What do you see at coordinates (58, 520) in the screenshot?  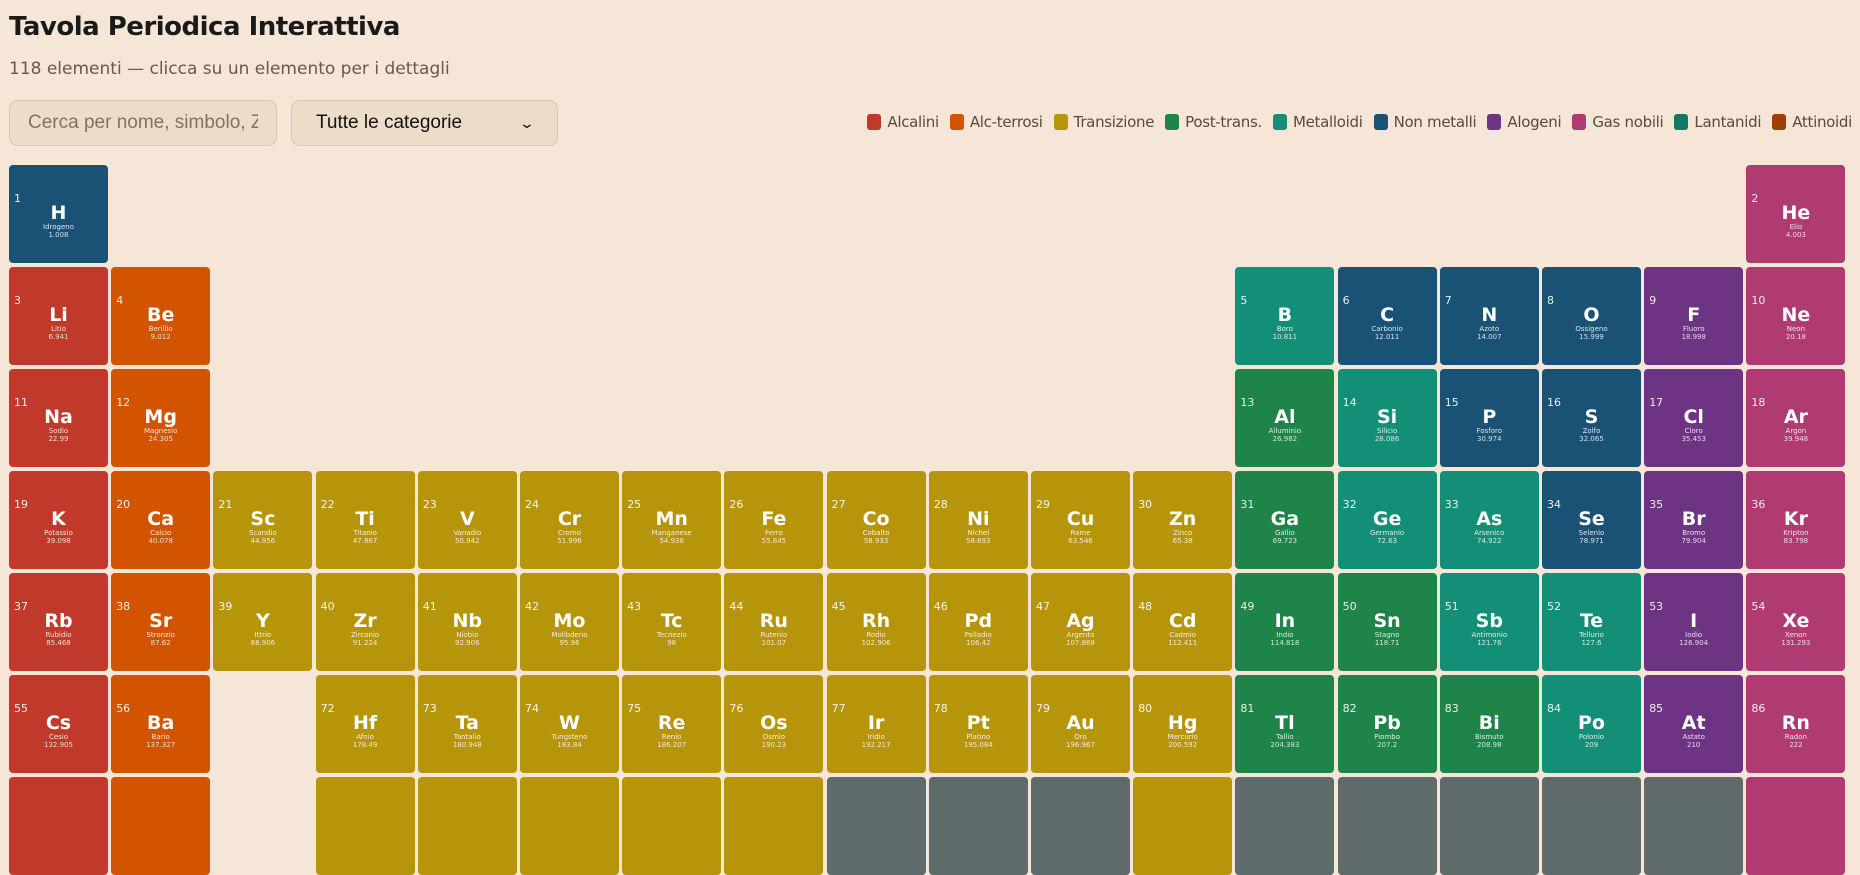 I see `element-cell-k: 19 K Potassio 39.098` at bounding box center [58, 520].